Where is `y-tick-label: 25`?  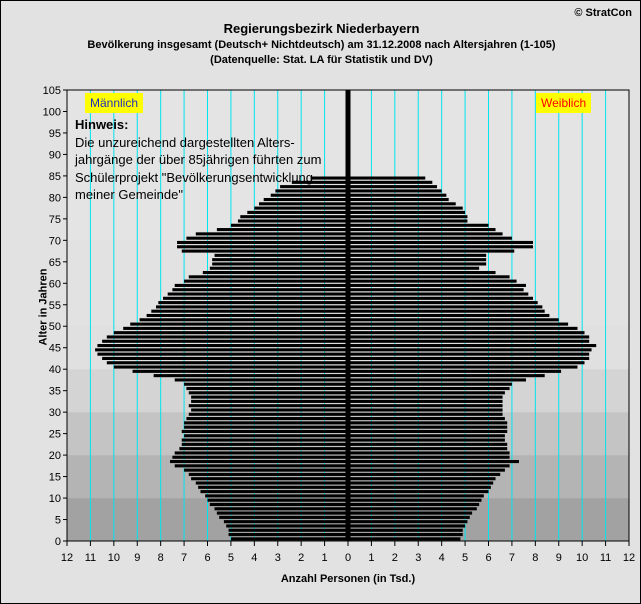 y-tick-label: 25 is located at coordinates (55, 435).